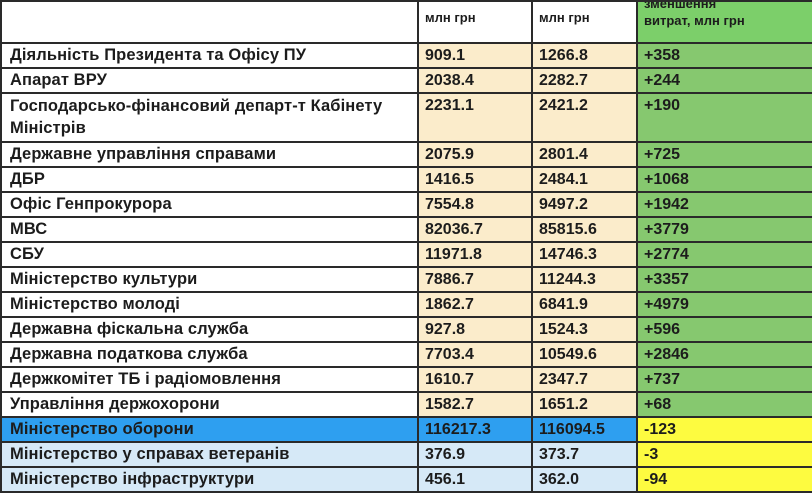  What do you see at coordinates (209, 22) in the screenshot?
I see `header-cell-name` at bounding box center [209, 22].